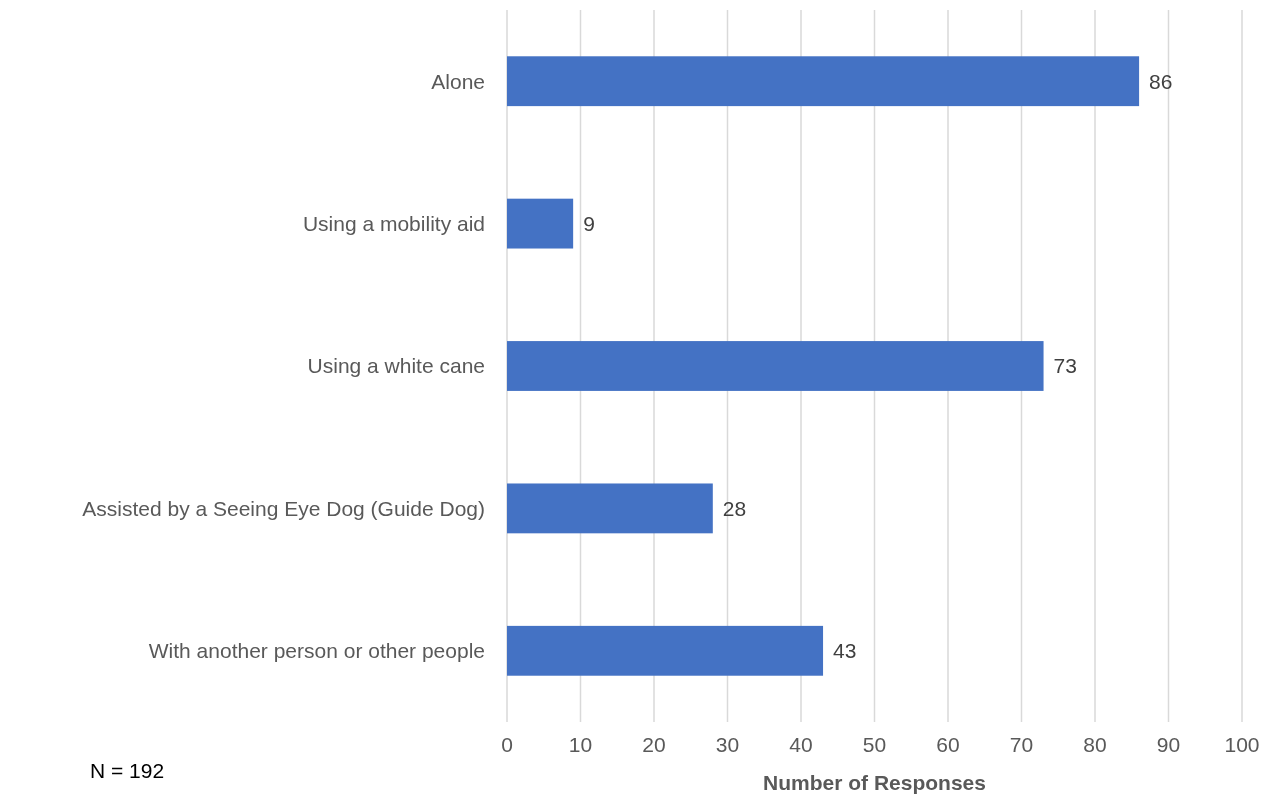  Describe the element at coordinates (1242, 744) in the screenshot. I see `x-tick-label: 100` at that location.